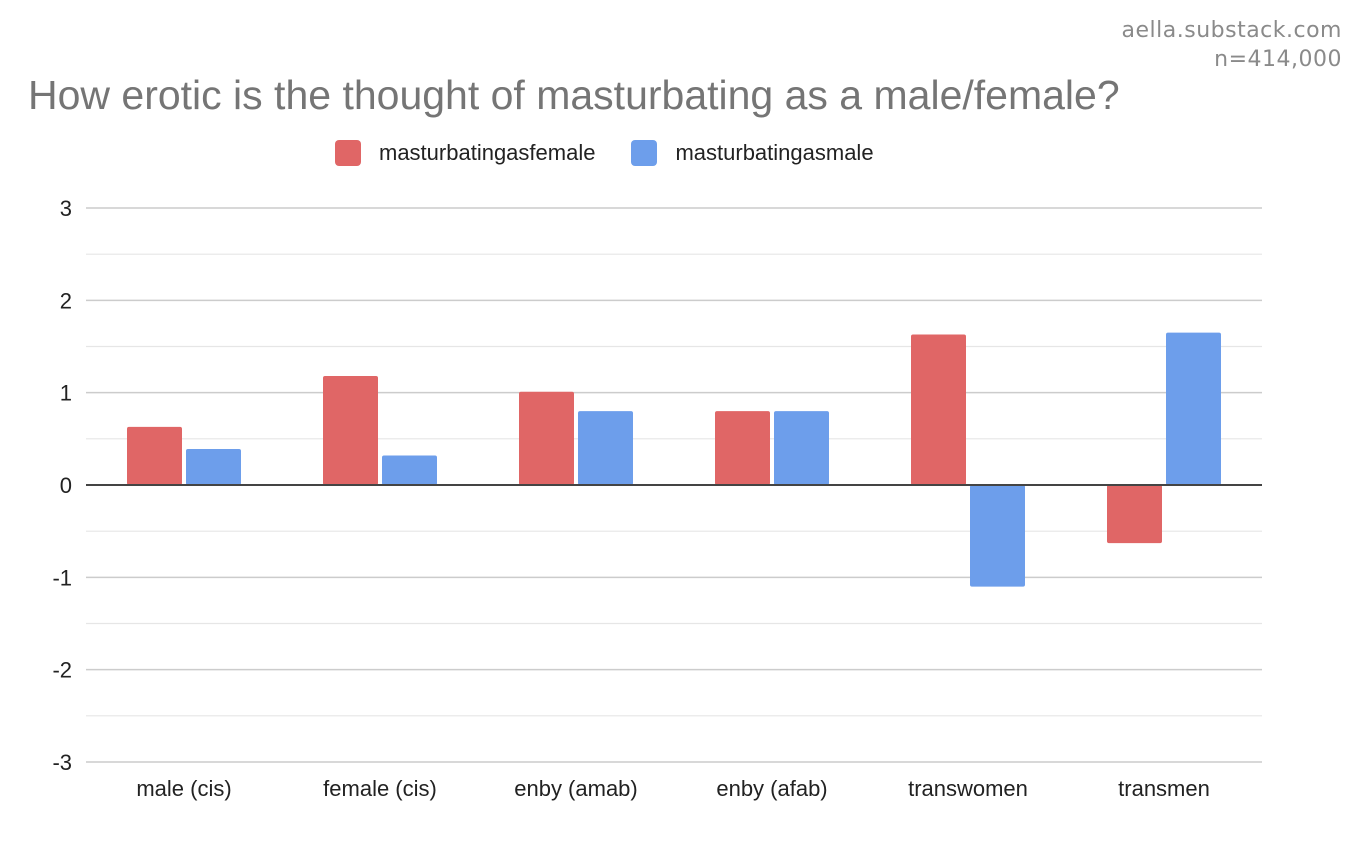 This screenshot has width=1356, height=842. Describe the element at coordinates (1164, 788) in the screenshot. I see `x-tick-label: transmen` at that location.